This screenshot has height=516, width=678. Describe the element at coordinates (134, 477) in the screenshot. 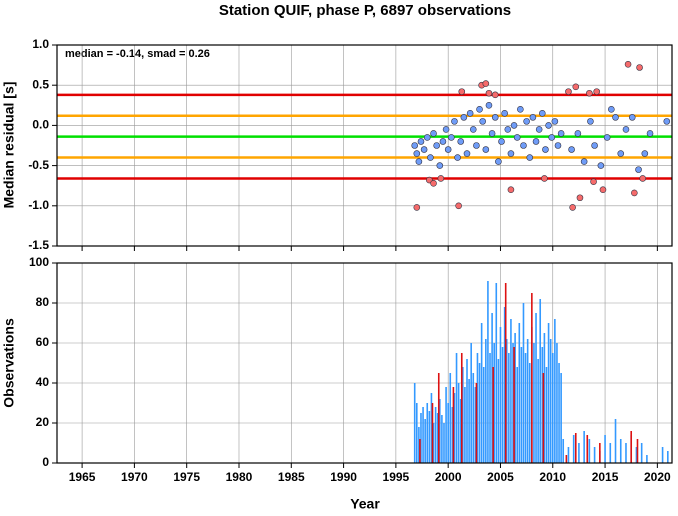

I see `x-tick-label: 1970` at that location.